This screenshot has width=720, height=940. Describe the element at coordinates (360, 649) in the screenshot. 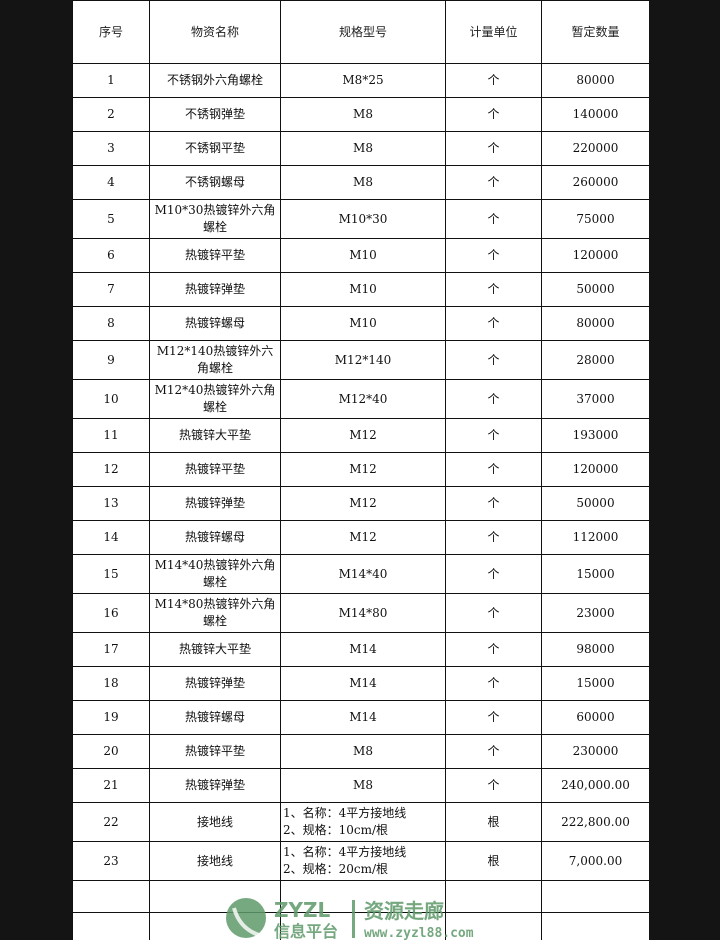

I see `table-row: 17 热镀锌大平垫 M14 个 98000` at that location.